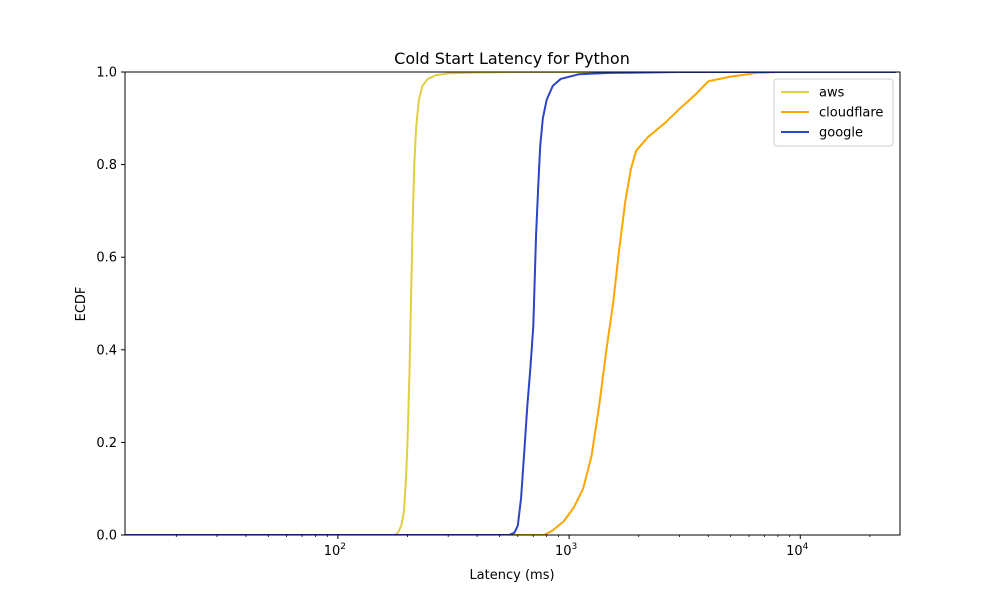  I want to click on y-tick-label: 0.2, so click(106, 443).